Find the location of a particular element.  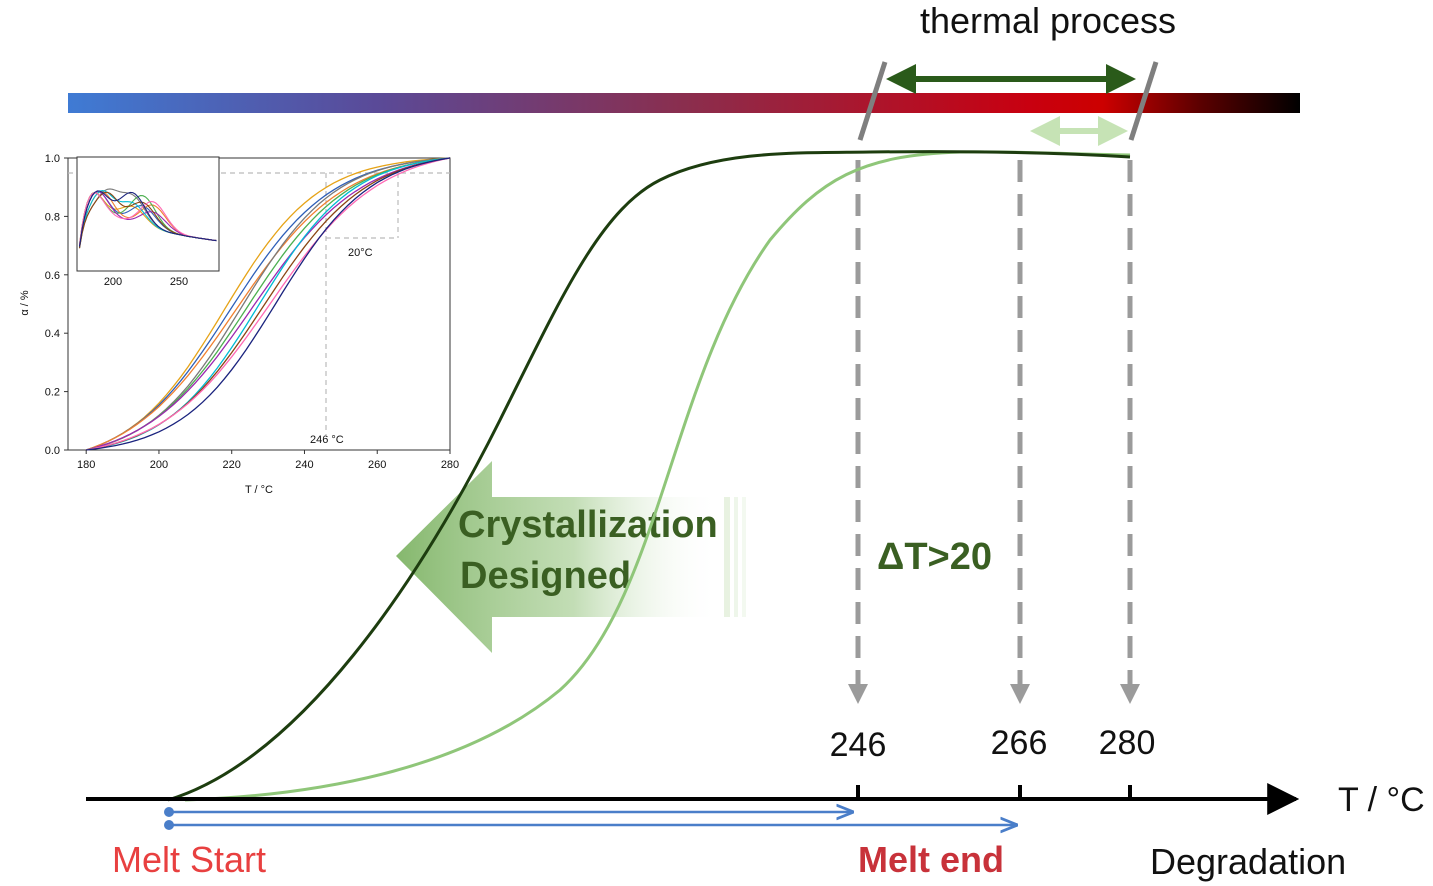

crystallization-arrow is located at coordinates (571, 557).